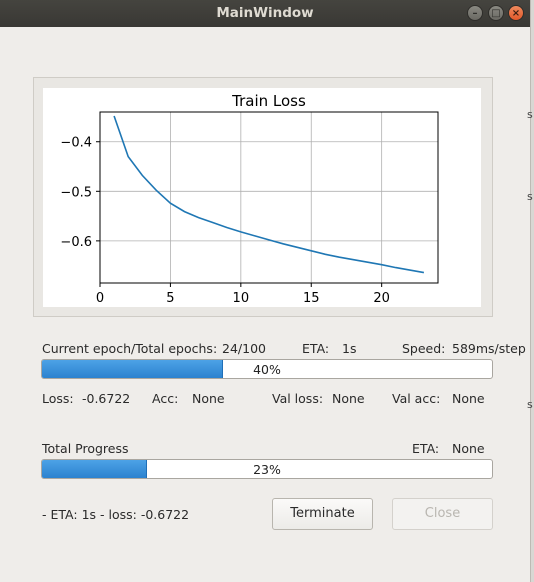 This screenshot has width=534, height=582. I want to click on total-eta-label: ETA:, so click(426, 448).